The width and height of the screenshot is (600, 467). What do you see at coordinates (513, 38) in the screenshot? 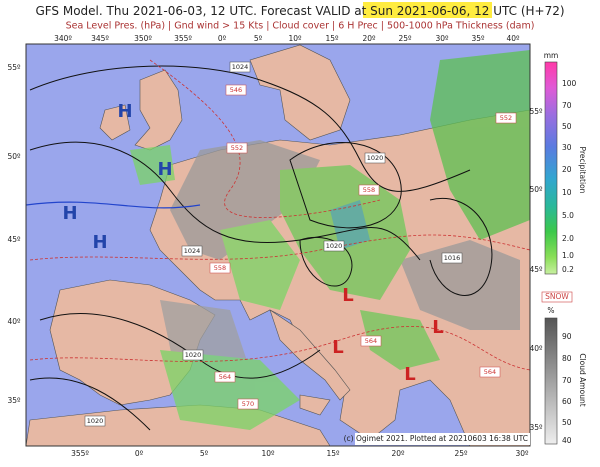
I see `longitude-label: 40º` at bounding box center [513, 38].